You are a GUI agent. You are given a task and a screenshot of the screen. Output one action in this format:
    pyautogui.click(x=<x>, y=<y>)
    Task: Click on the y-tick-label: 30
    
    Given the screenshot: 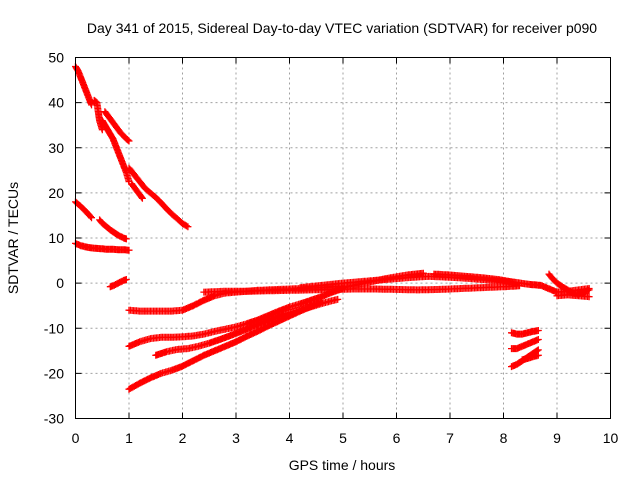 What is the action you would take?
    pyautogui.click(x=56, y=148)
    